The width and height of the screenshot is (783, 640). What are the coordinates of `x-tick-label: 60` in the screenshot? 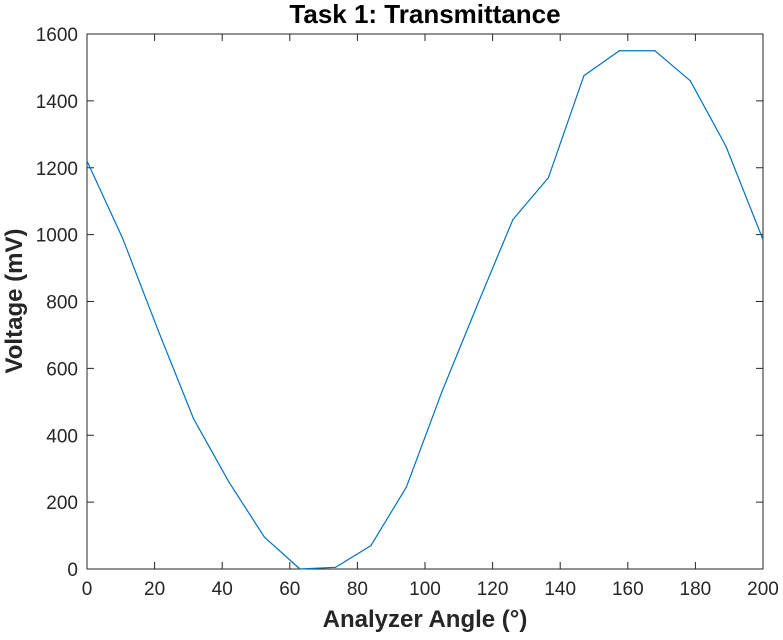 It's located at (289, 589).